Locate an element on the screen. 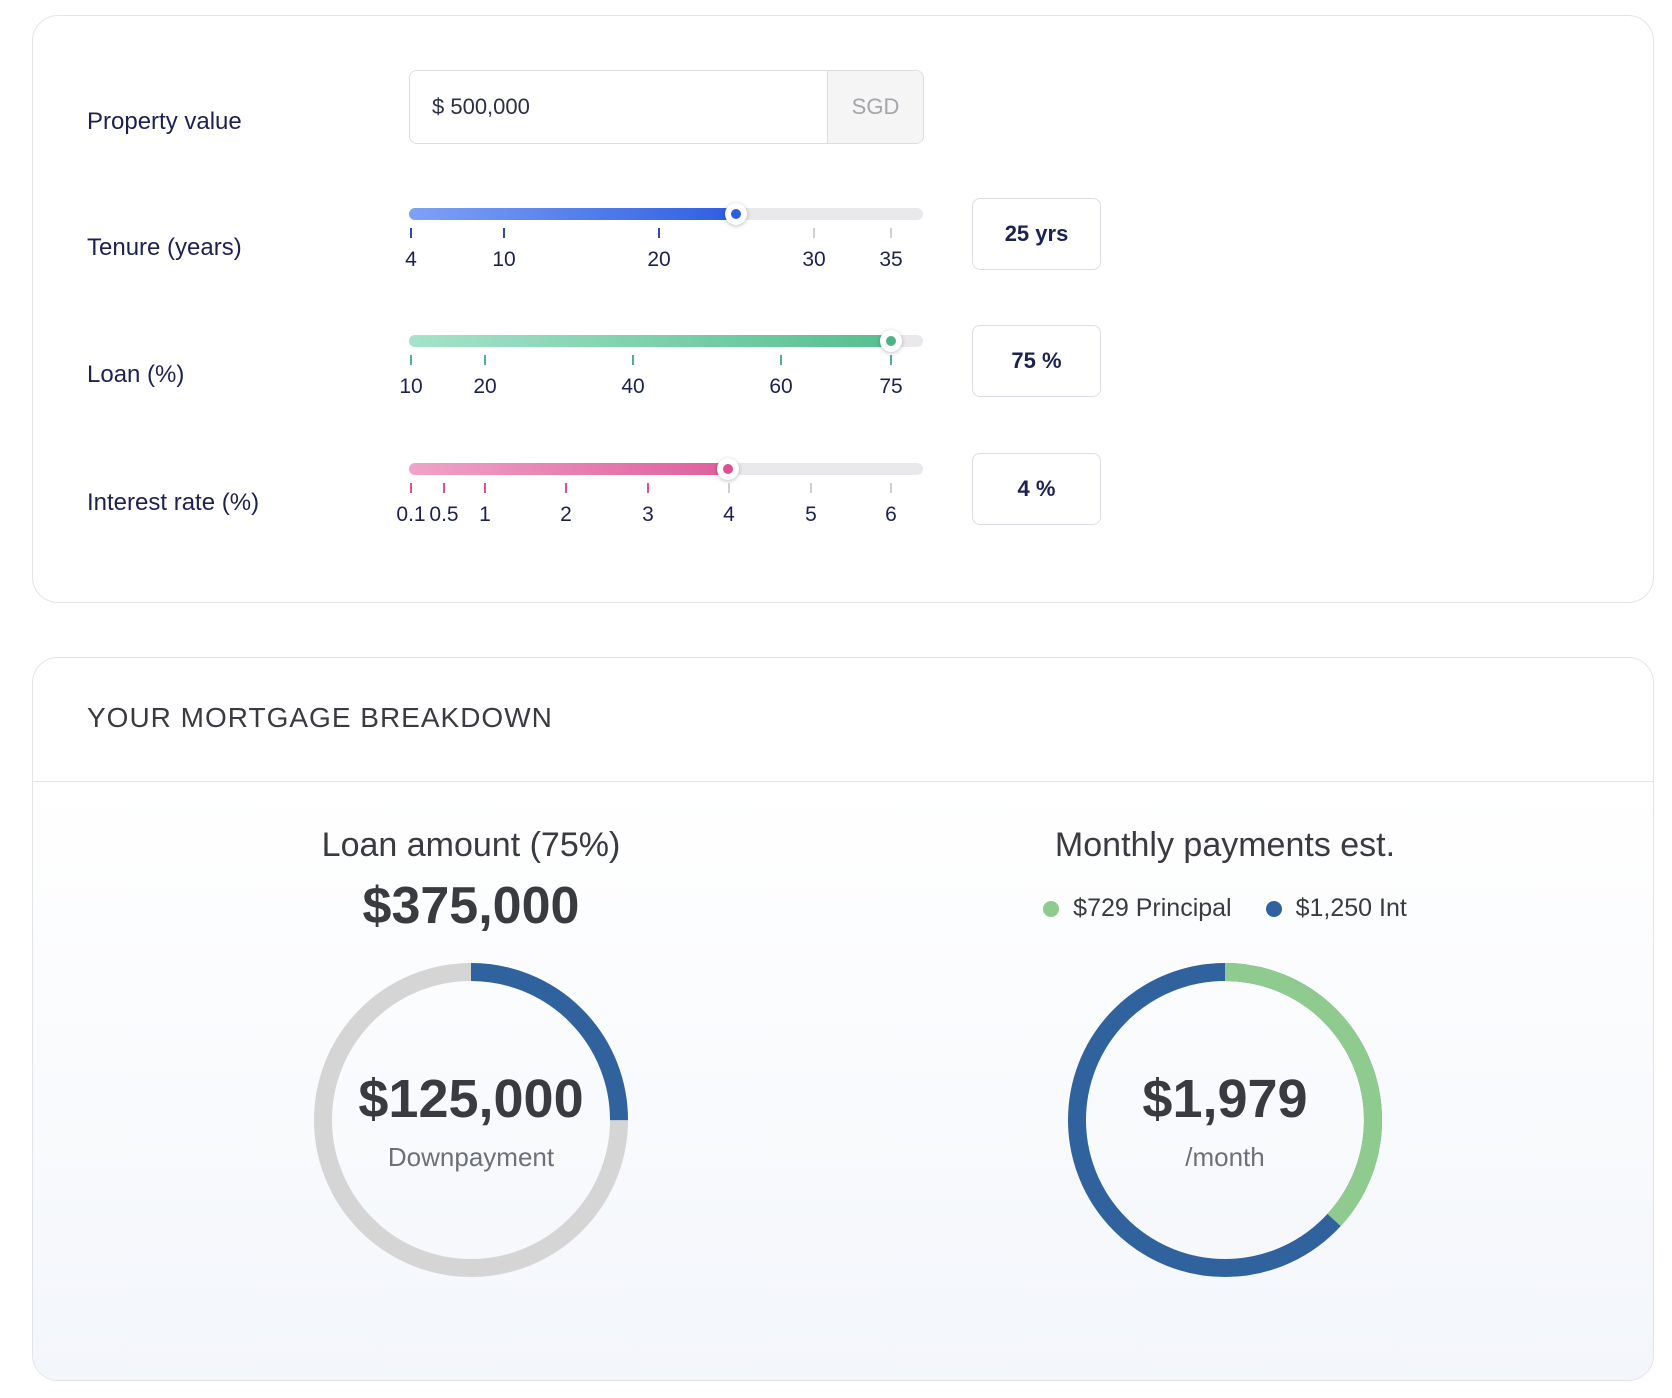  slider-tick-label: 1 is located at coordinates (485, 514).